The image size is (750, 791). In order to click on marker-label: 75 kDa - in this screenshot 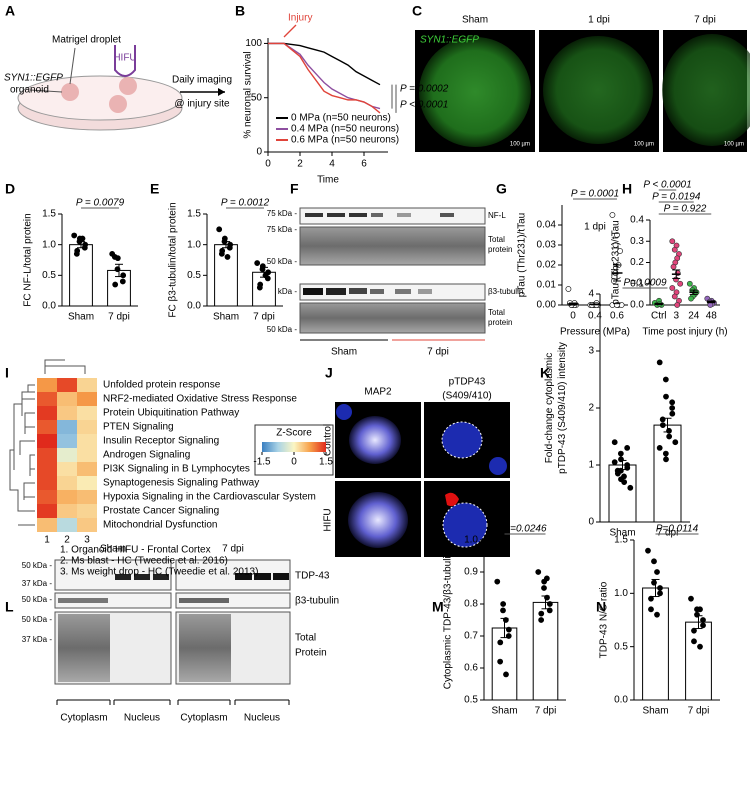, I will do `click(282, 213)`.